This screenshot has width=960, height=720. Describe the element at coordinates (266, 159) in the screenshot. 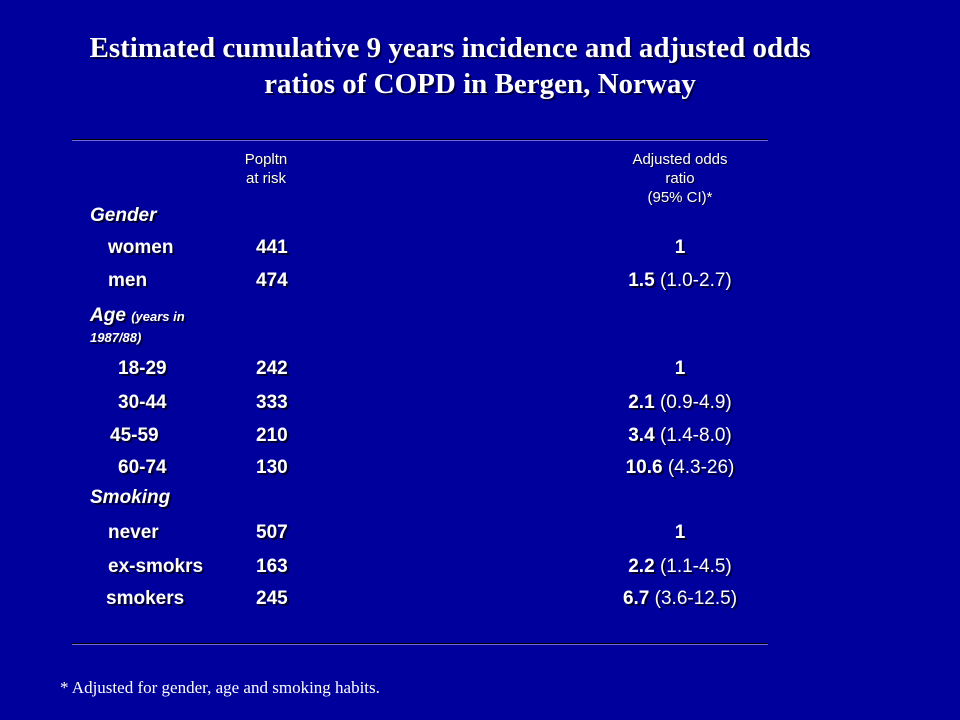

I see `population-header-line-1: Popltn` at that location.